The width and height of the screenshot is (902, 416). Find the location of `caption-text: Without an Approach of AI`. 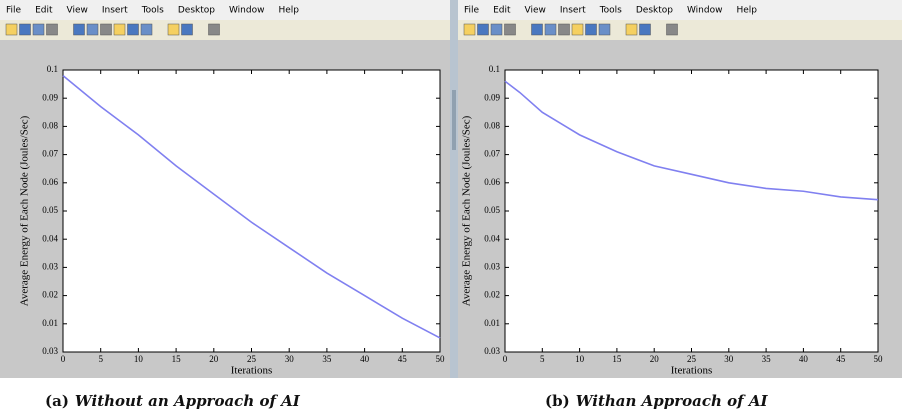

caption-text: Without an Approach of AI is located at coordinates (188, 401).